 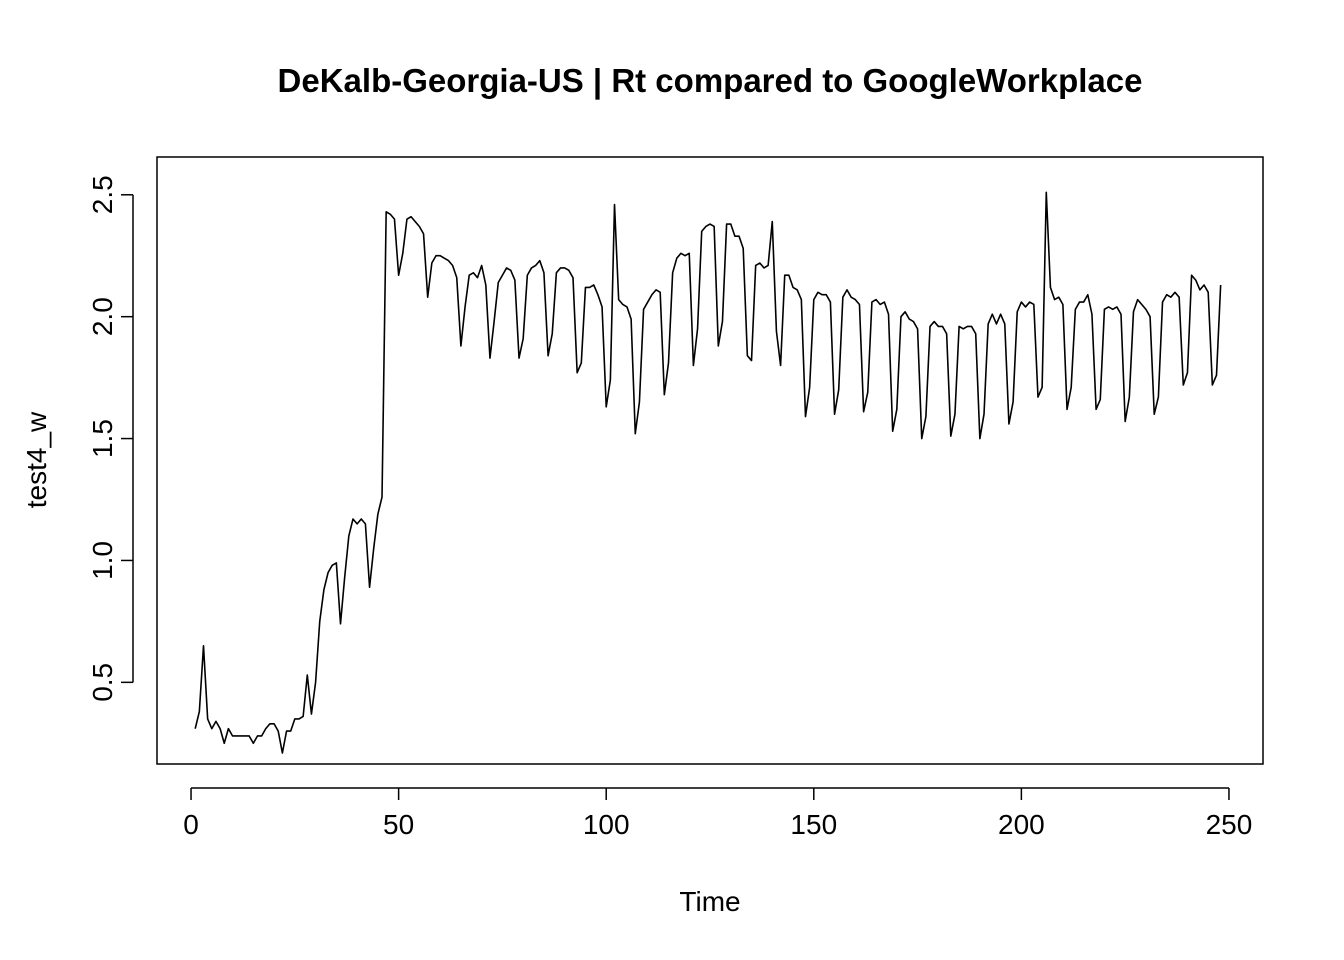 What do you see at coordinates (709, 901) in the screenshot?
I see `x-axis-label: Time` at bounding box center [709, 901].